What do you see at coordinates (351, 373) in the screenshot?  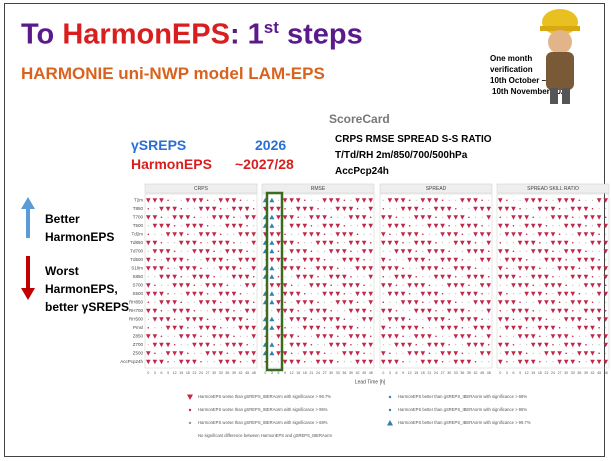 I see `lead-time: 39` at bounding box center [351, 373].